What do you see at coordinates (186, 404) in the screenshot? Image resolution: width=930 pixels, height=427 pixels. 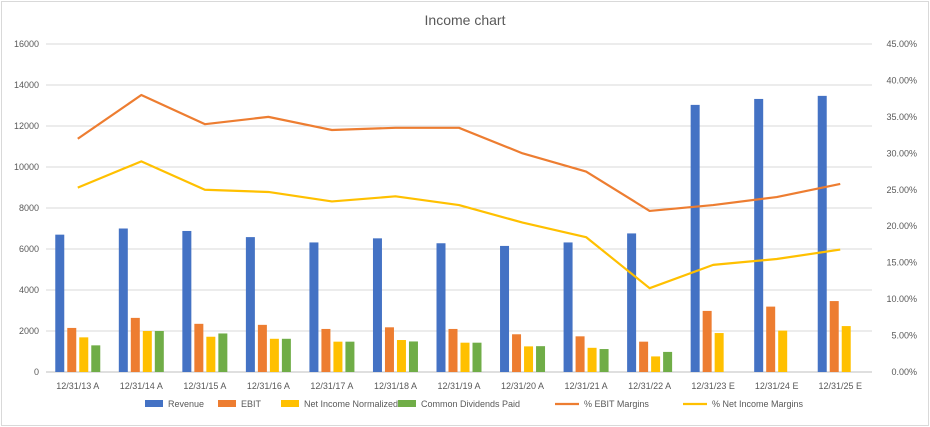 I see `legend-label: Revenue` at bounding box center [186, 404].